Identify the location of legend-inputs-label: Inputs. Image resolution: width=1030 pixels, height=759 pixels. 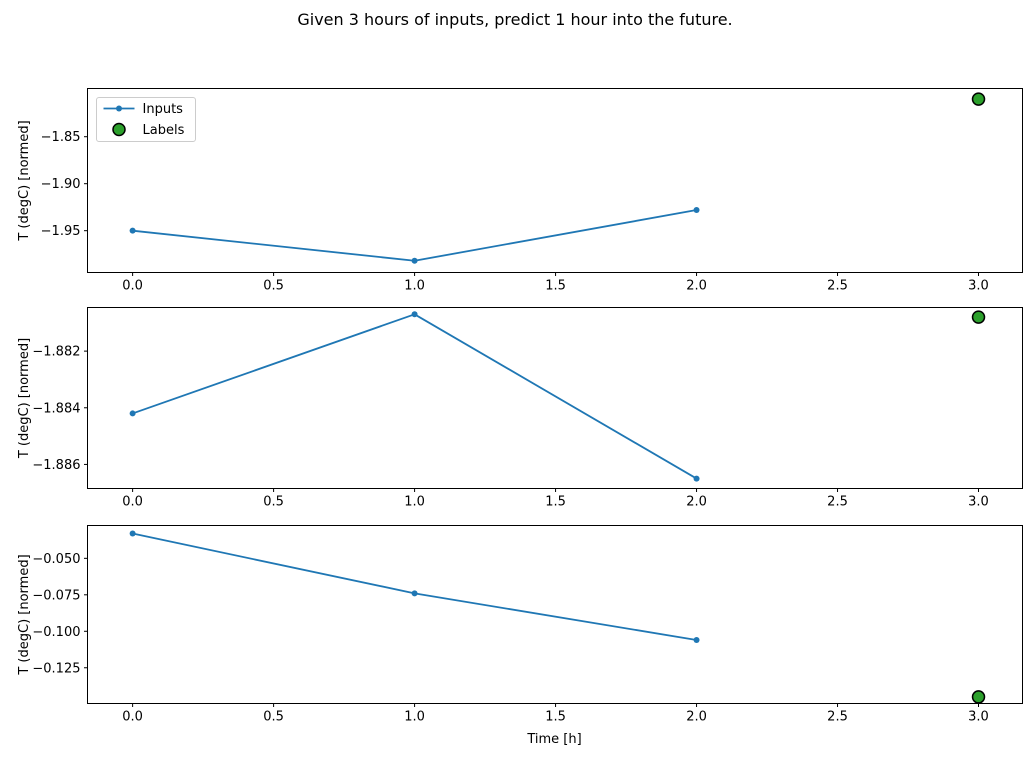
(163, 109).